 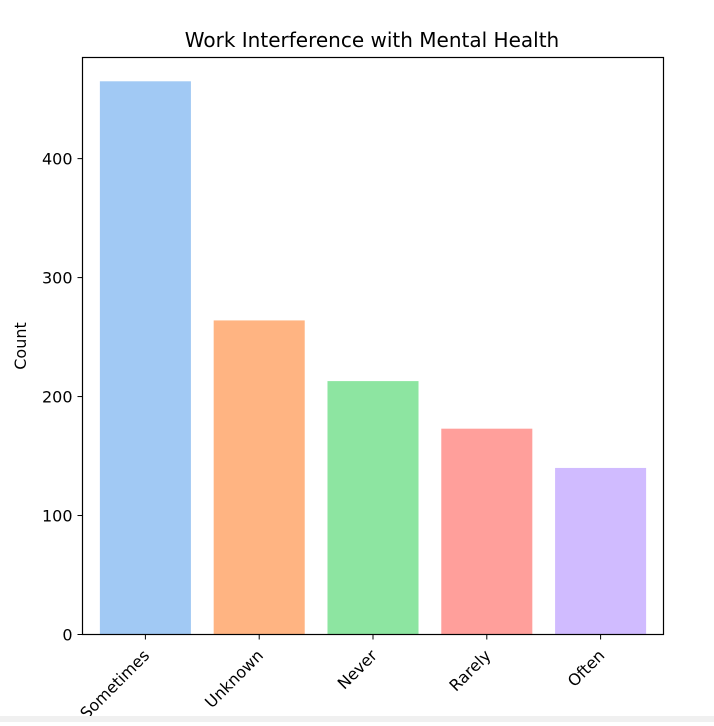 What do you see at coordinates (57, 397) in the screenshot?
I see `y-tick-label: 200` at bounding box center [57, 397].